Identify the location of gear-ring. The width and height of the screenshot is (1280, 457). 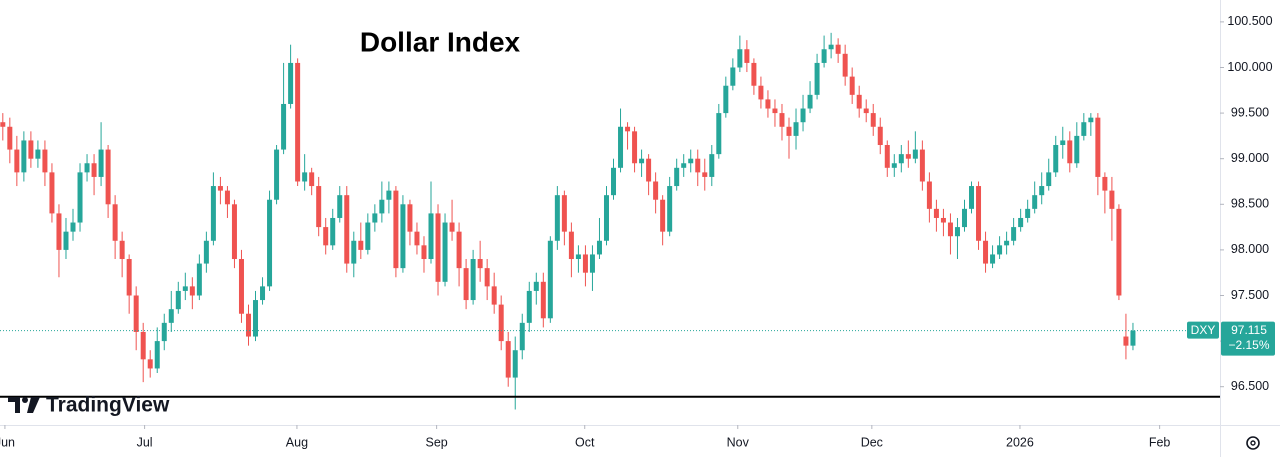
(1253, 443).